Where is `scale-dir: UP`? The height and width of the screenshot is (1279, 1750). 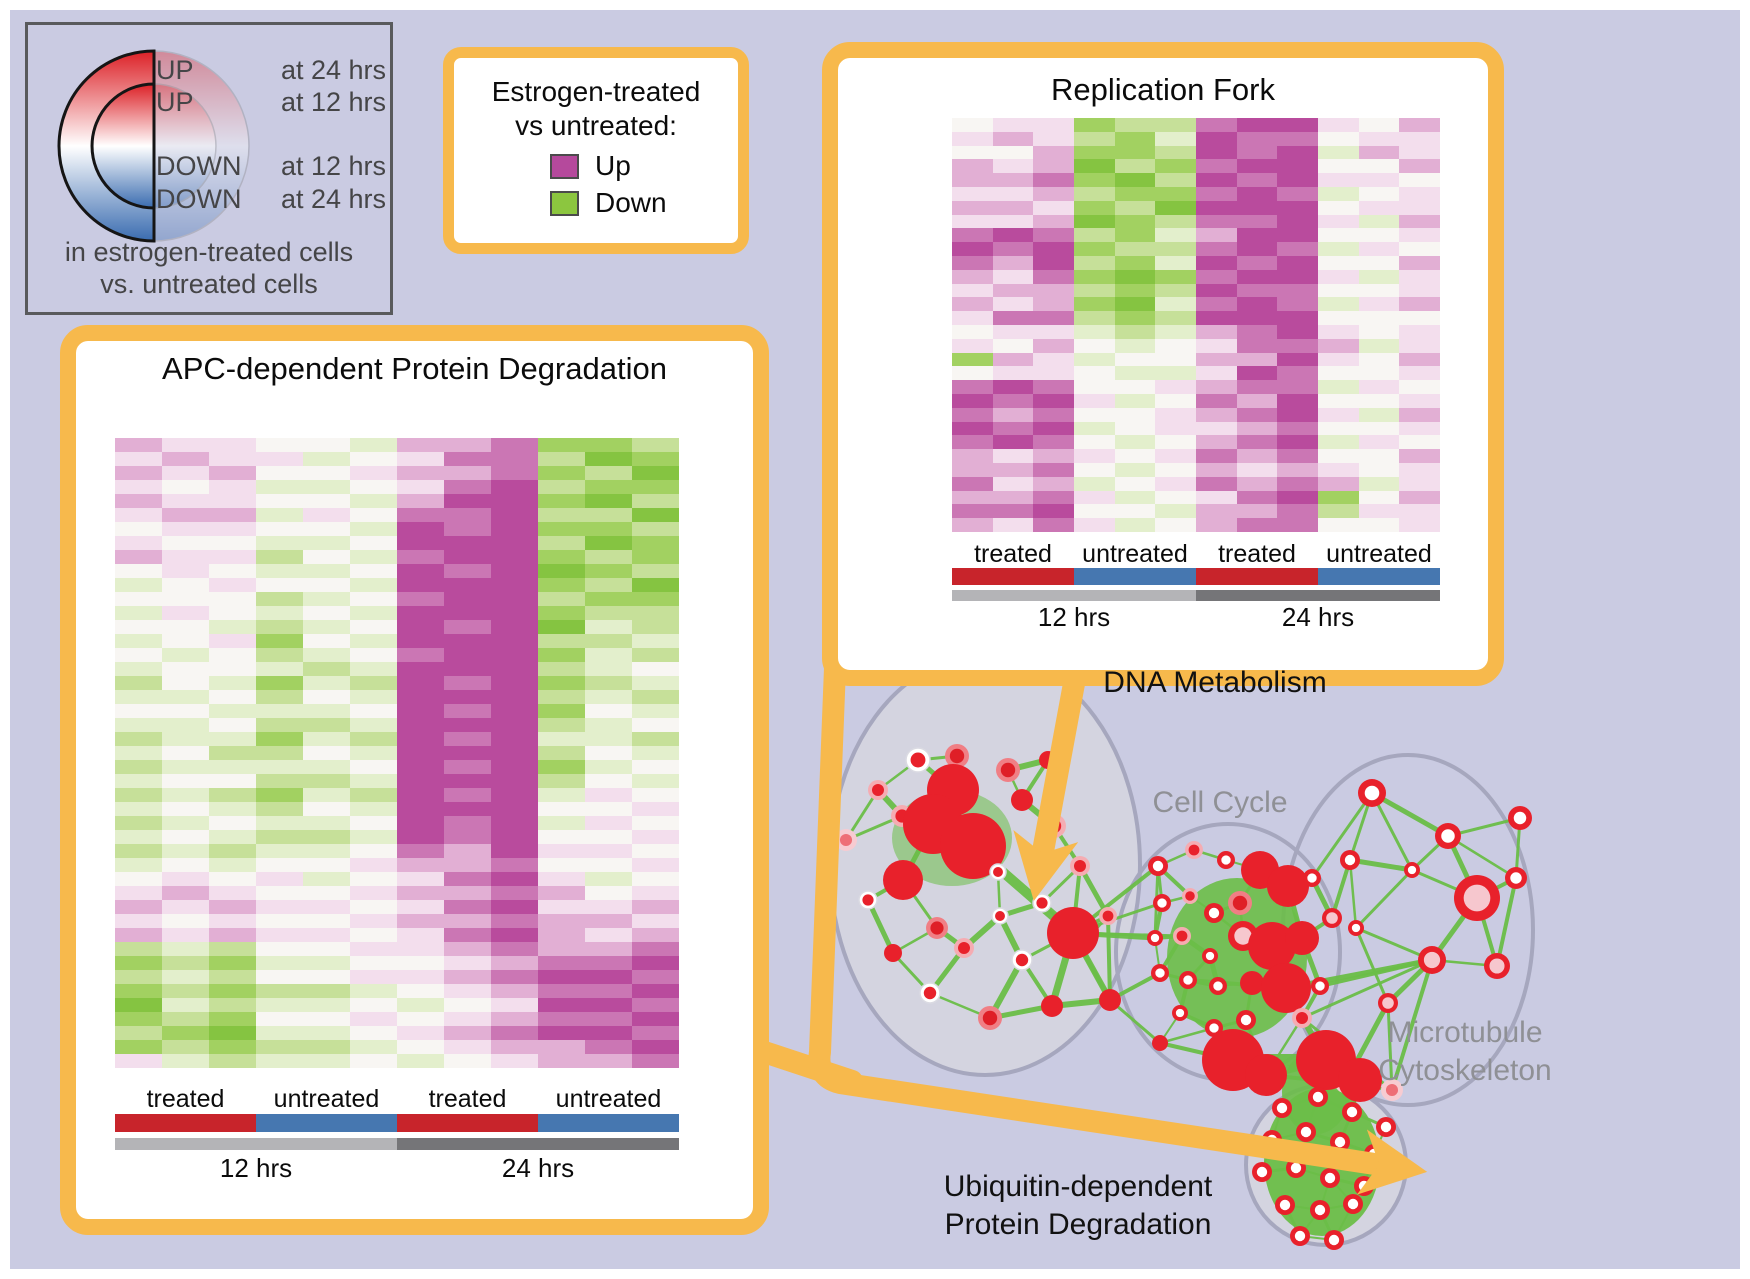 scale-dir: UP is located at coordinates (175, 102).